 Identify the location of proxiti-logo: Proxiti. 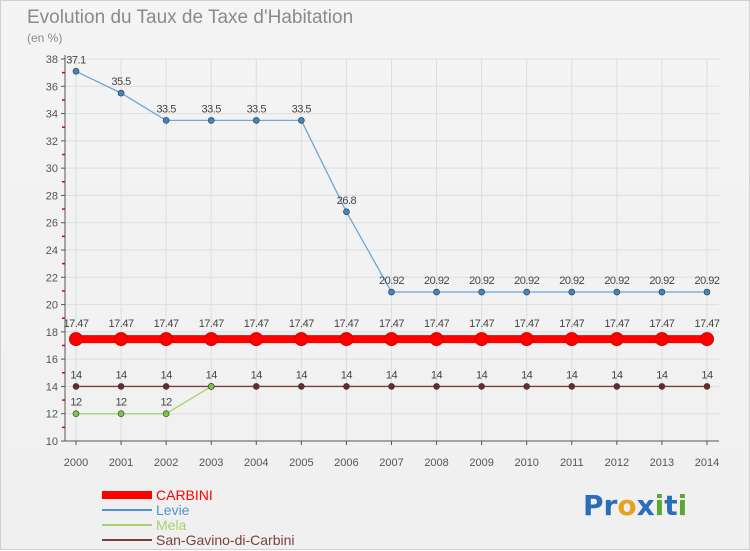
(635, 505).